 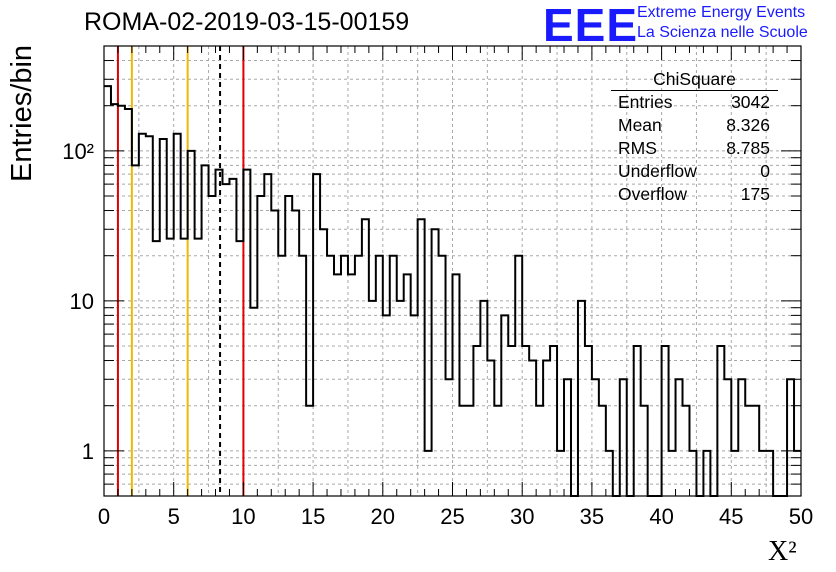 I want to click on stats-row-underflow: Underflow 0, so click(x=694, y=171).